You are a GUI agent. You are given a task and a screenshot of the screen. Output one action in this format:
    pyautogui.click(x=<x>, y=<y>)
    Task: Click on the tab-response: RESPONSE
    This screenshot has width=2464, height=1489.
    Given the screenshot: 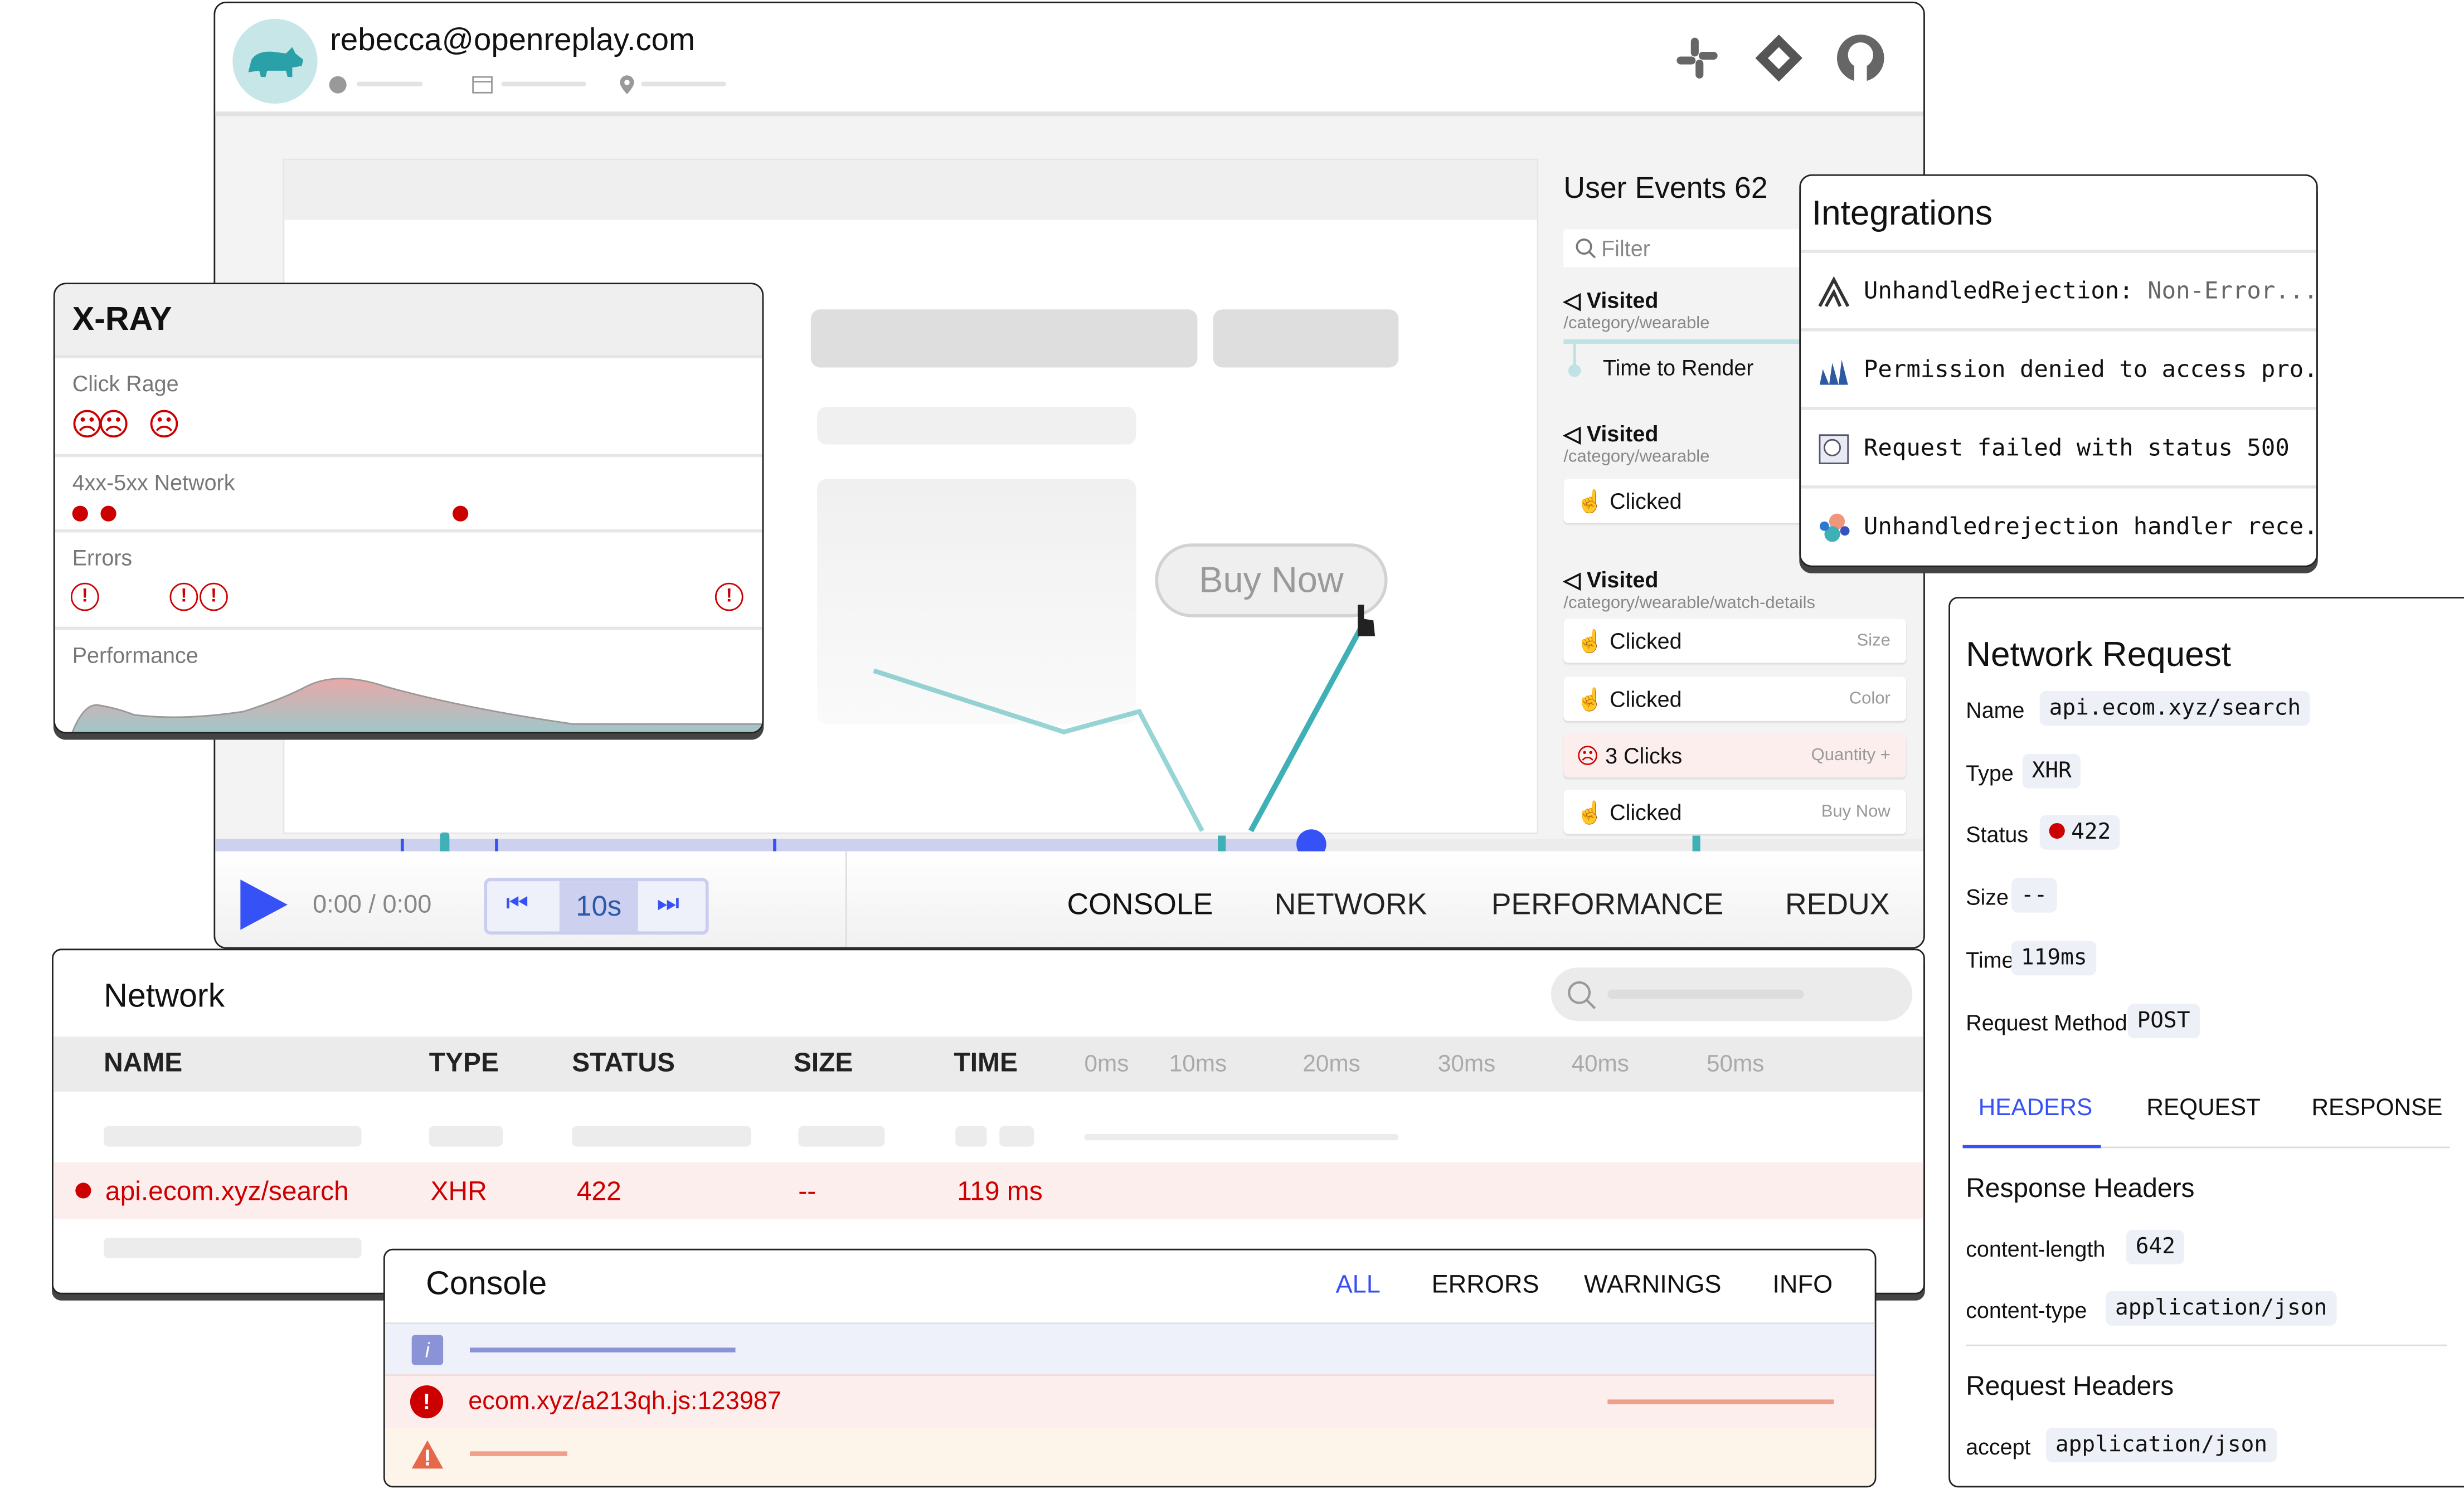 What is the action you would take?
    pyautogui.click(x=2377, y=1108)
    